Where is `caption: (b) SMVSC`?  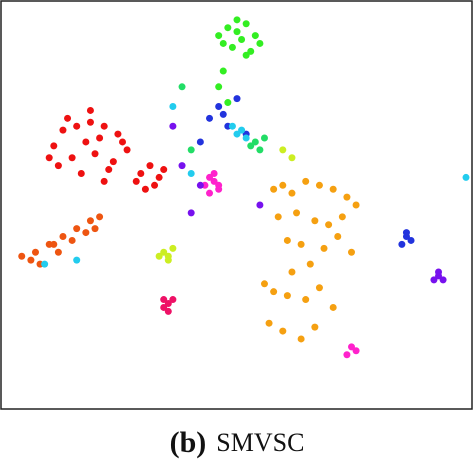 caption: (b) SMVSC is located at coordinates (237, 442).